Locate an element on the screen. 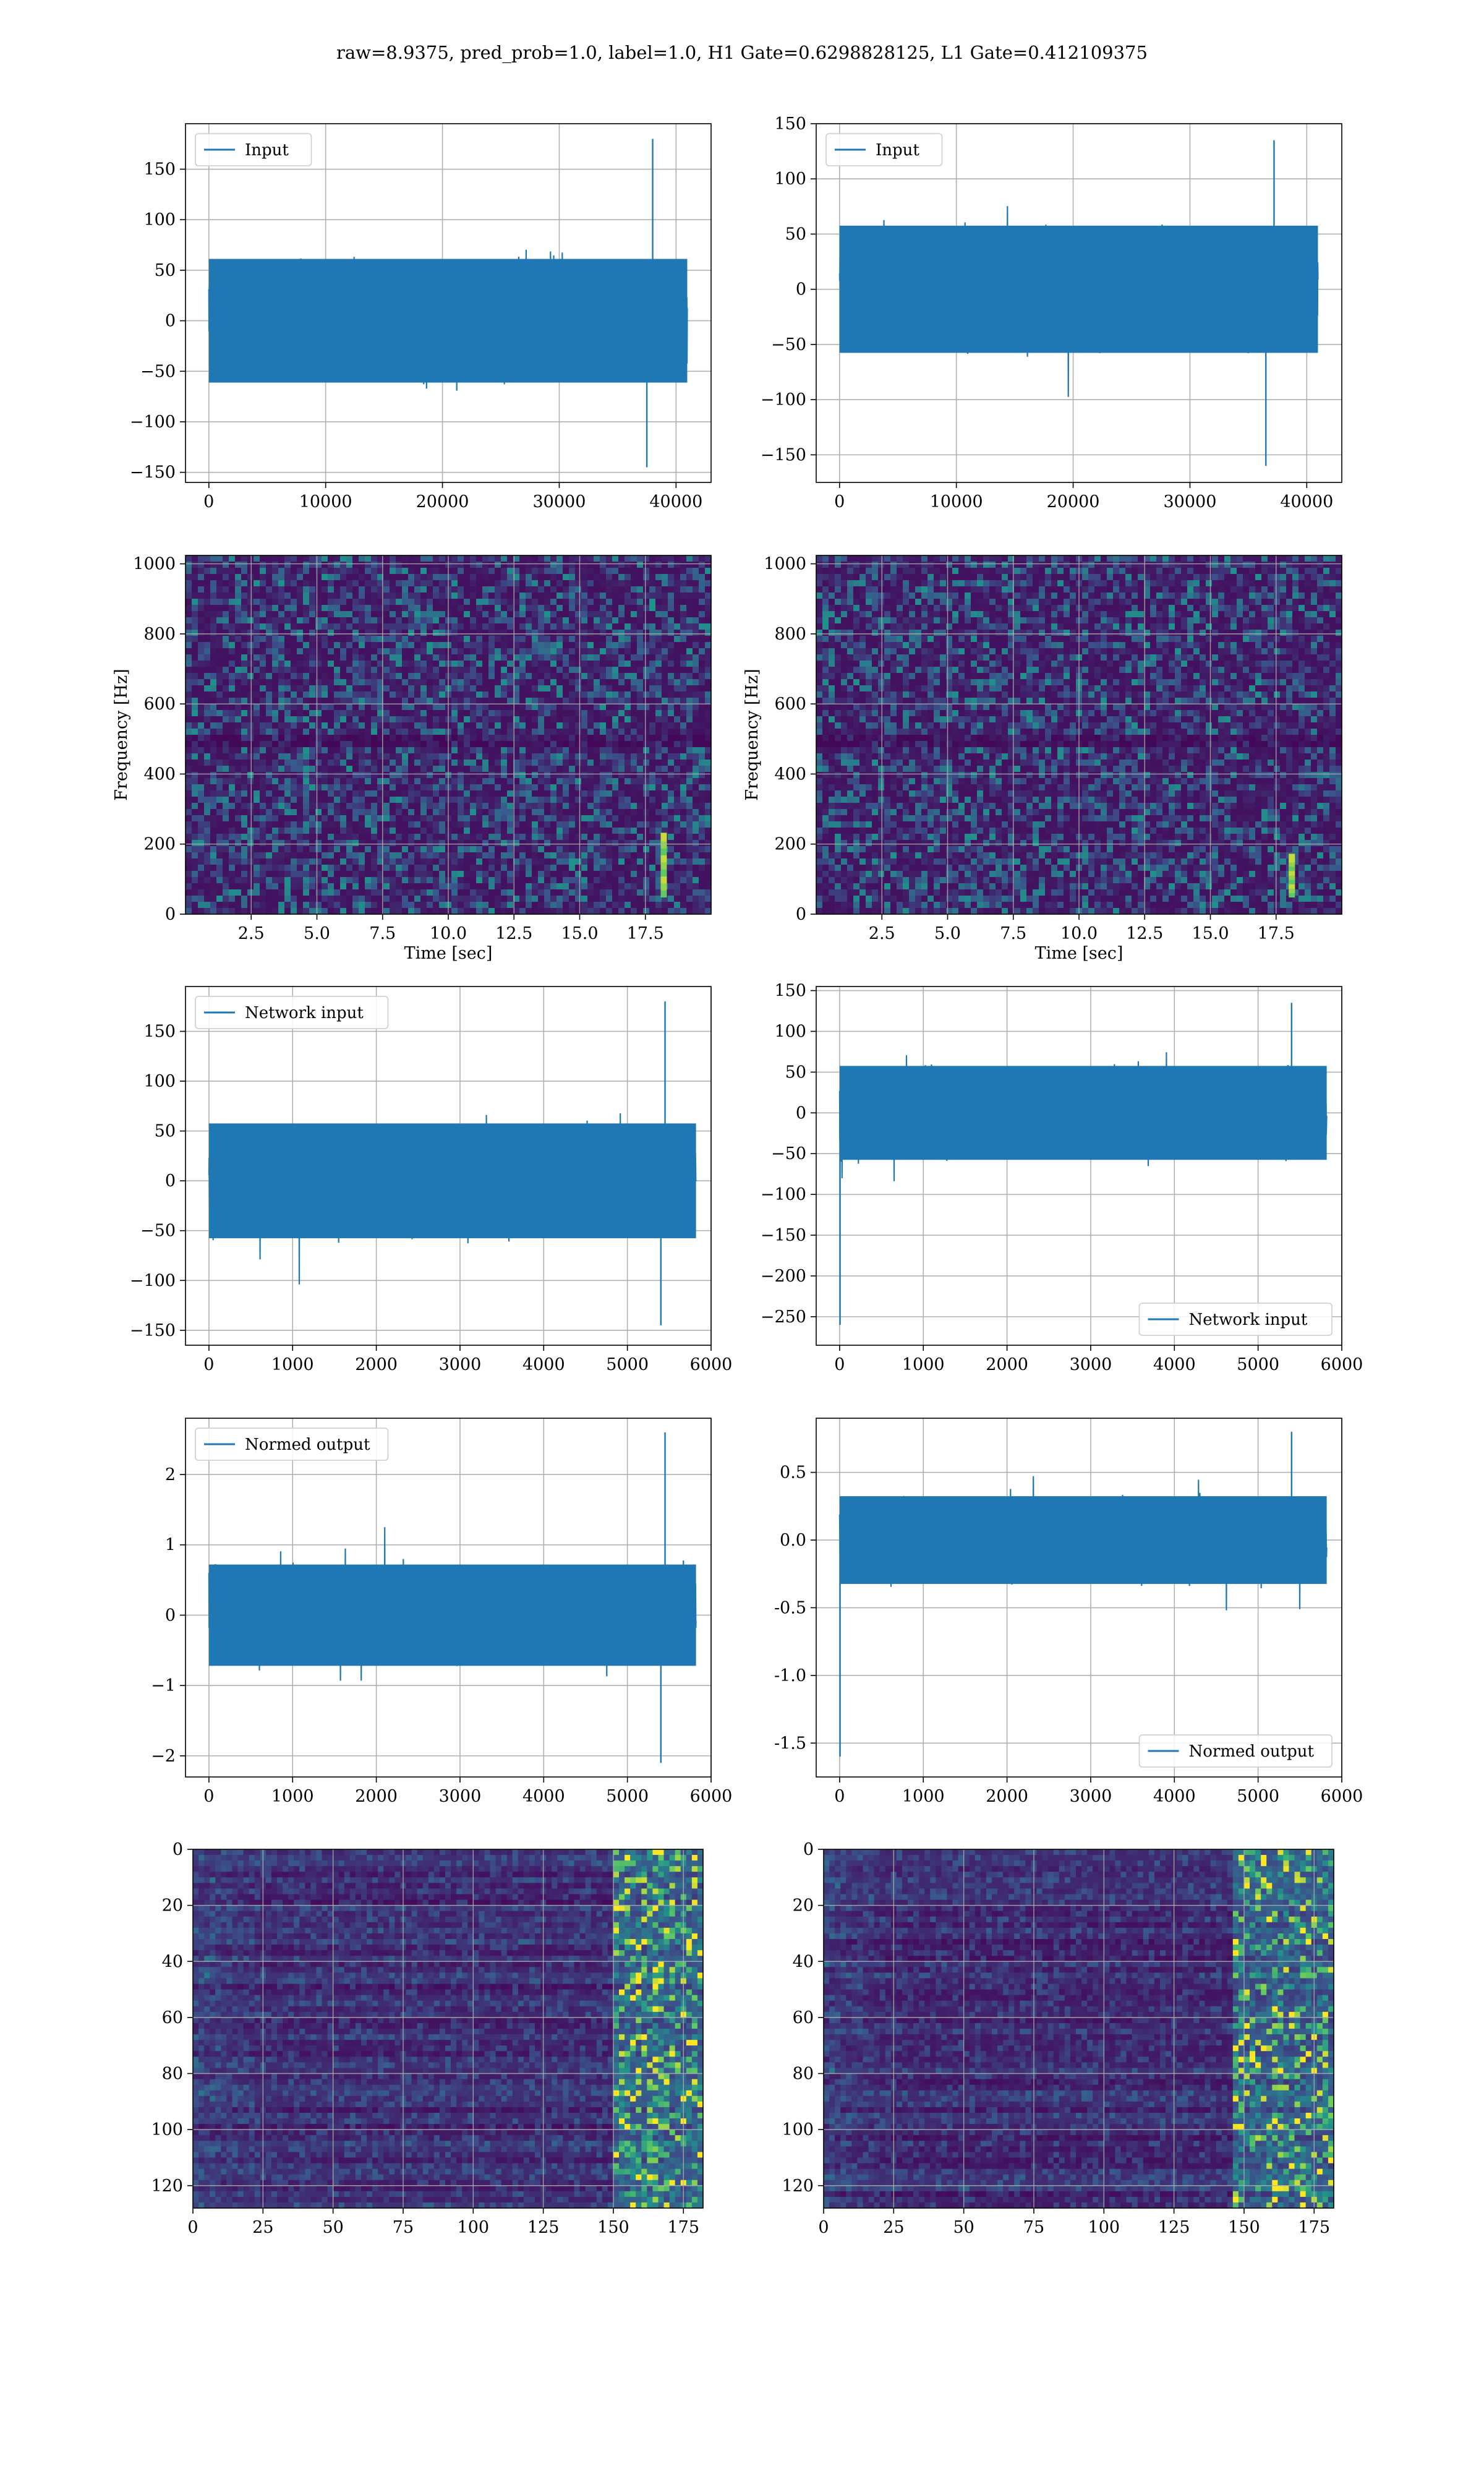 The width and height of the screenshot is (1484, 2474). x-tick-label: 2.5 is located at coordinates (251, 933).